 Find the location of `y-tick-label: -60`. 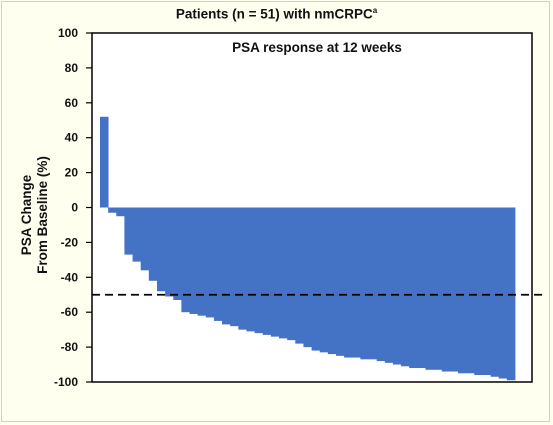

y-tick-label: -60 is located at coordinates (70, 312).